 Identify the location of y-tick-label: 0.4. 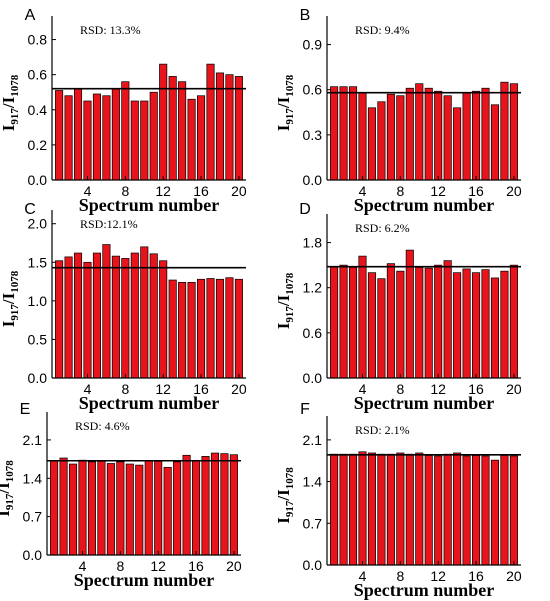
(38, 110).